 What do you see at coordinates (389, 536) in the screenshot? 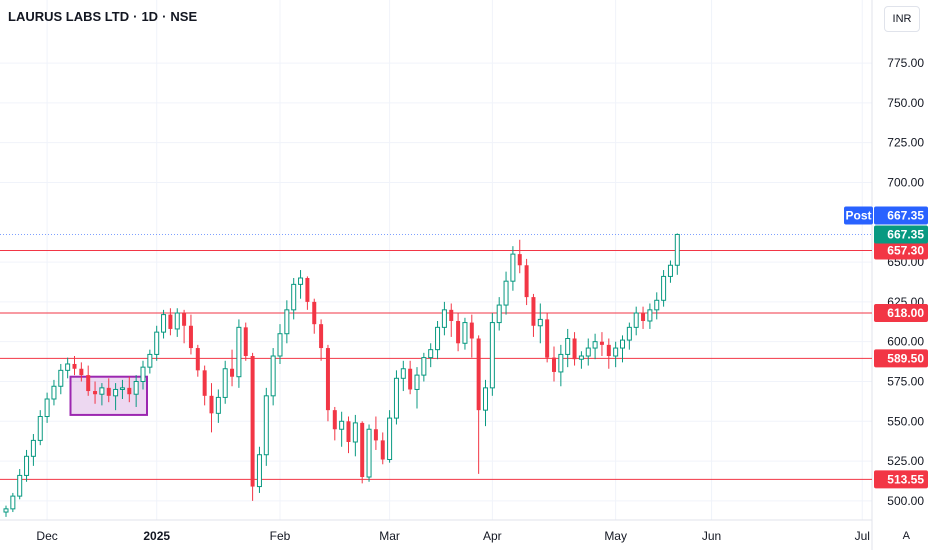
I see `time-tick-label: Mar` at bounding box center [389, 536].